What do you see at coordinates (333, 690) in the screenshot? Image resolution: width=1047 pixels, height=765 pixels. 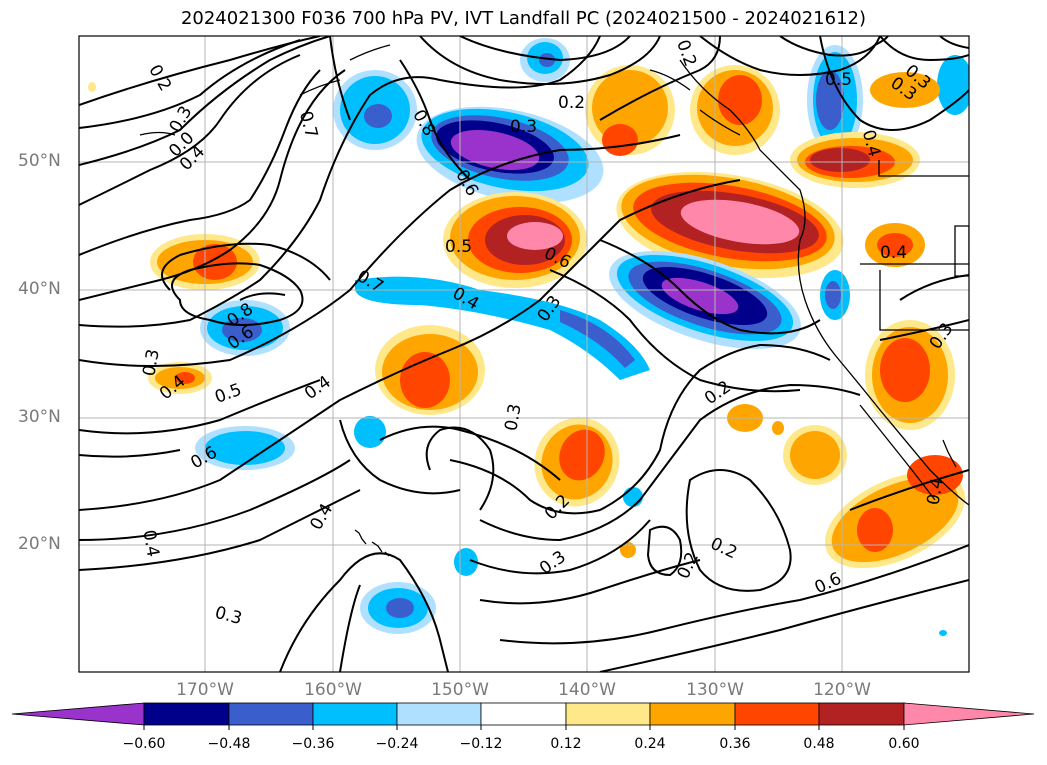 I see `lon-label: 160°W` at bounding box center [333, 690].